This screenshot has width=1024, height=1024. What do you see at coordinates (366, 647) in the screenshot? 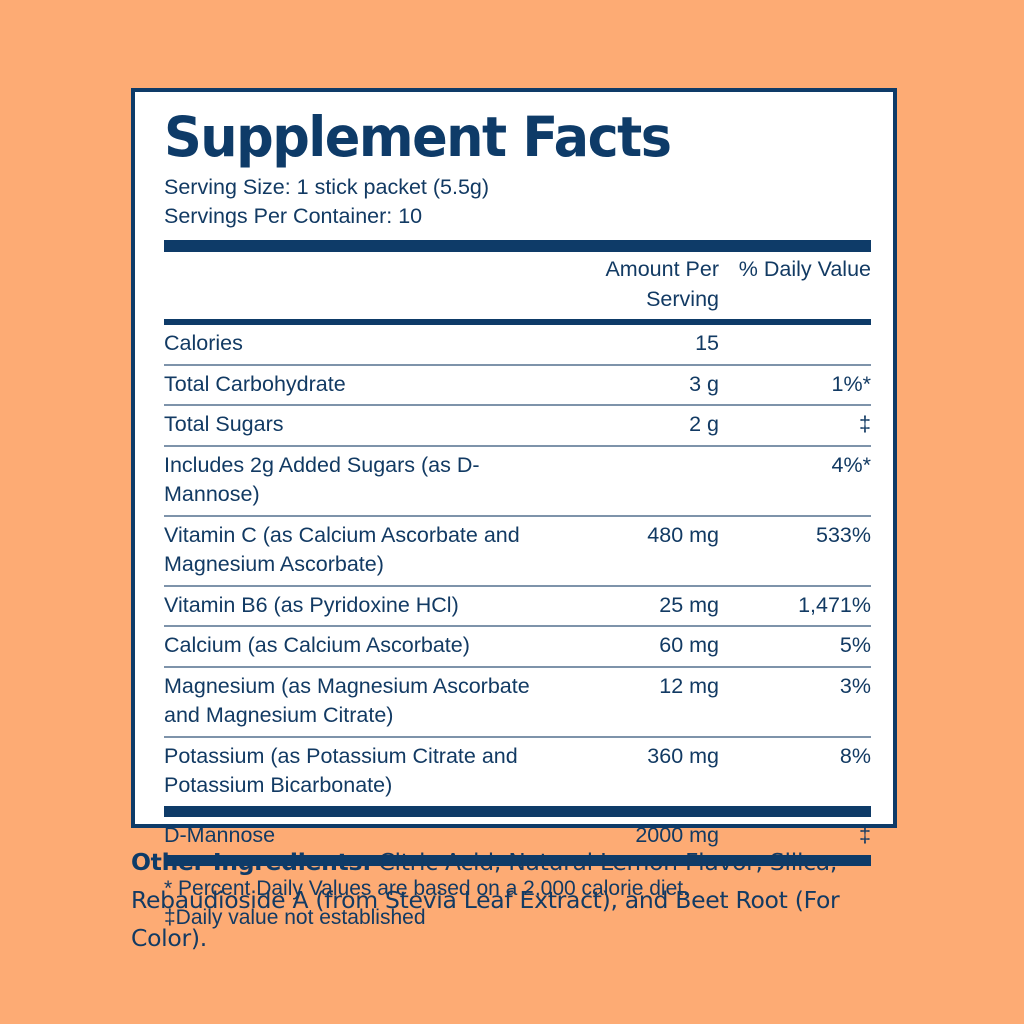
I see `nutrient-name: Calcium (as Calcium Ascorbate)` at bounding box center [366, 647].